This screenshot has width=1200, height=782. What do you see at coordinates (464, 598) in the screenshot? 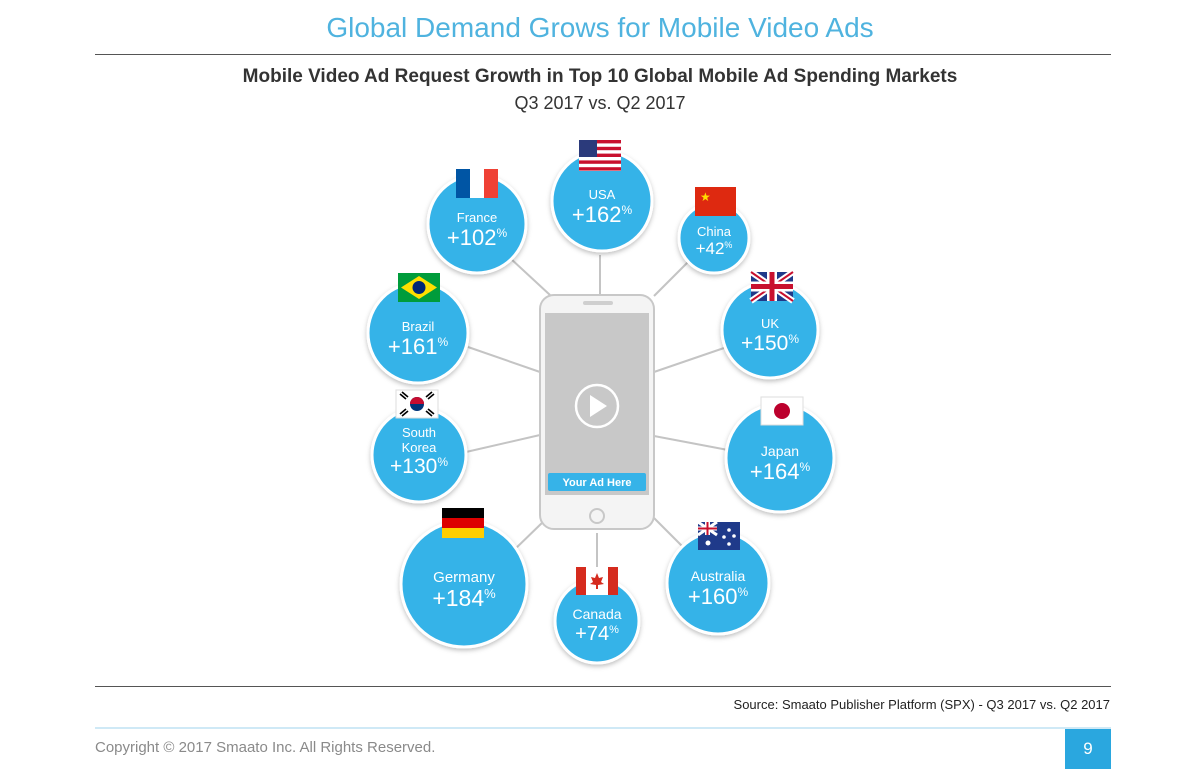
I see `germany-growth-value: +184%` at bounding box center [464, 598].